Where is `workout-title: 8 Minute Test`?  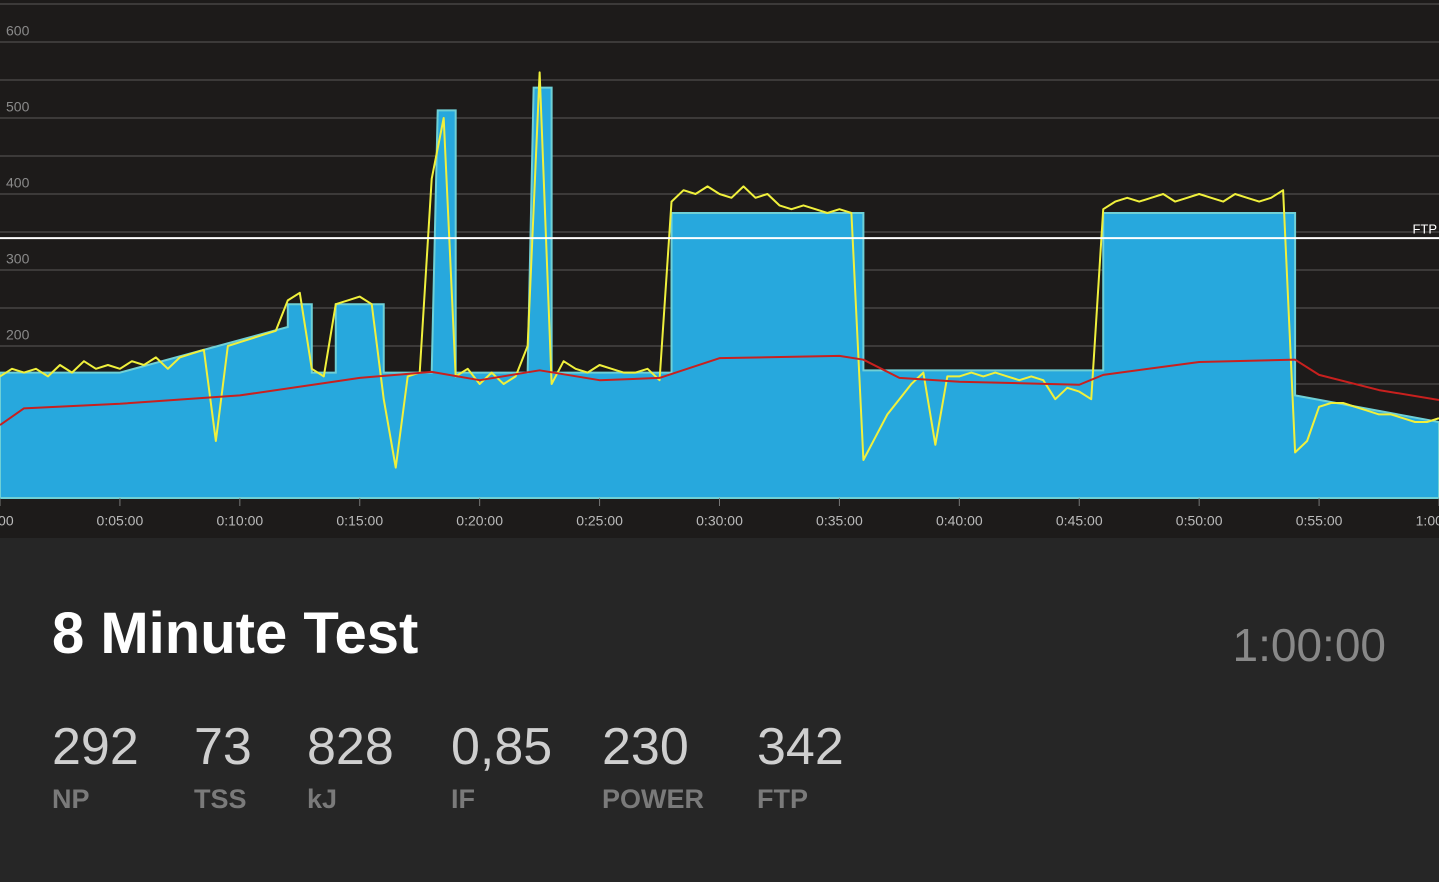 workout-title: 8 Minute Test is located at coordinates (235, 633).